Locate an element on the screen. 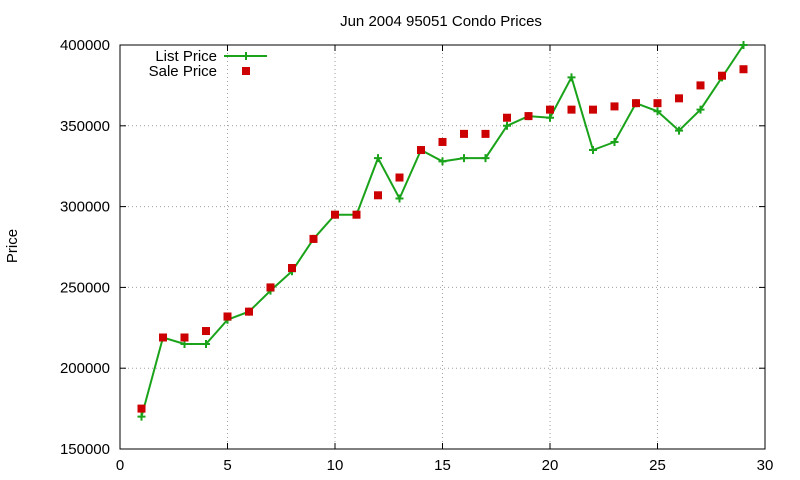 The height and width of the screenshot is (480, 800). y-tick-label: 400000 is located at coordinates (85, 45).